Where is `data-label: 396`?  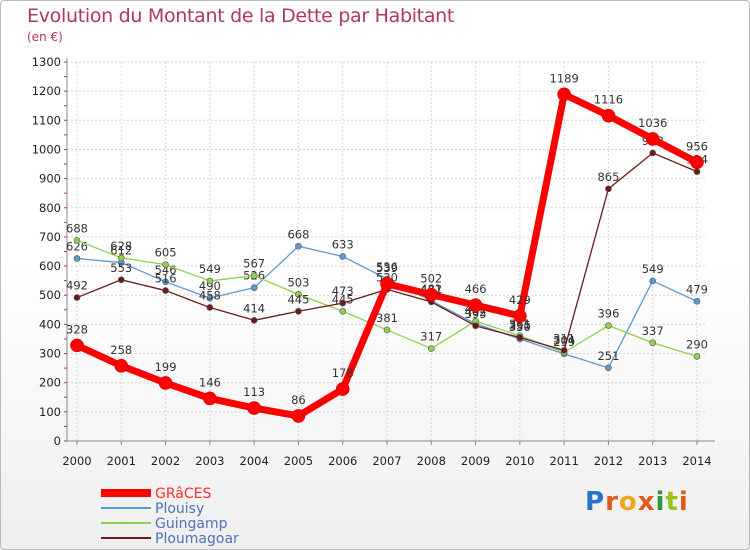
data-label: 396 is located at coordinates (608, 314).